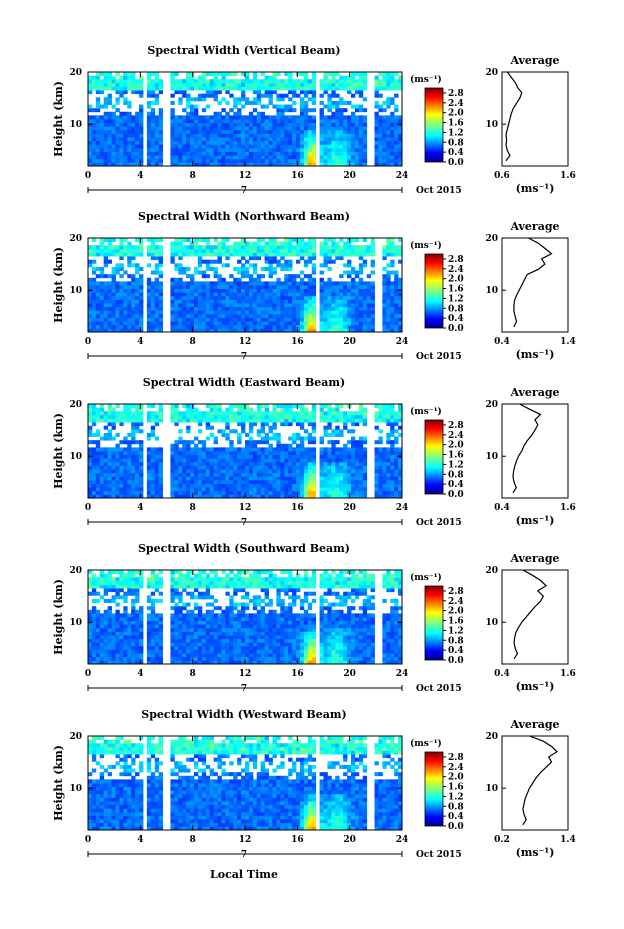 The image size is (624, 929). I want to click on colorbar-tick-label: 0.0, so click(456, 495).